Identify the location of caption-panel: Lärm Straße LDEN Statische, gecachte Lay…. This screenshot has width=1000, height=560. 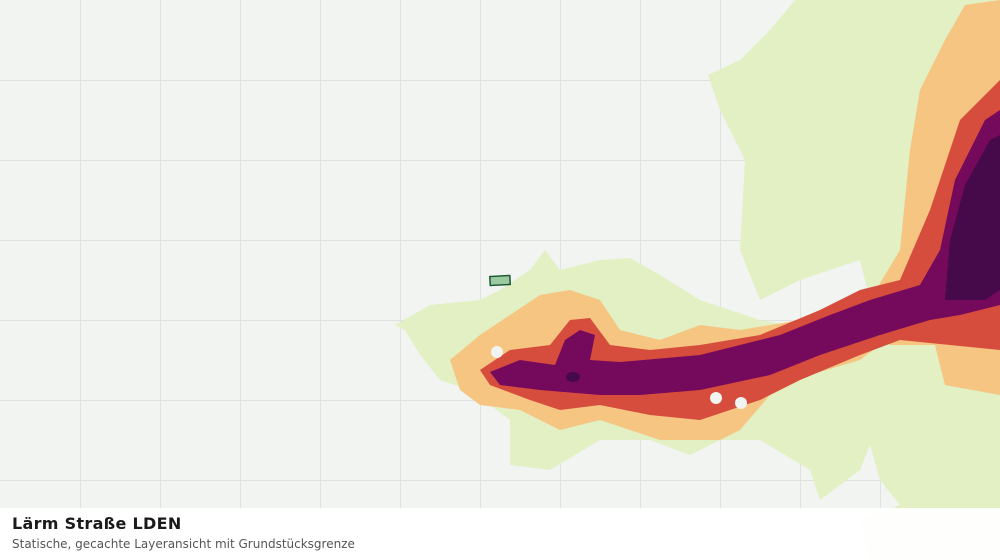
(500, 534).